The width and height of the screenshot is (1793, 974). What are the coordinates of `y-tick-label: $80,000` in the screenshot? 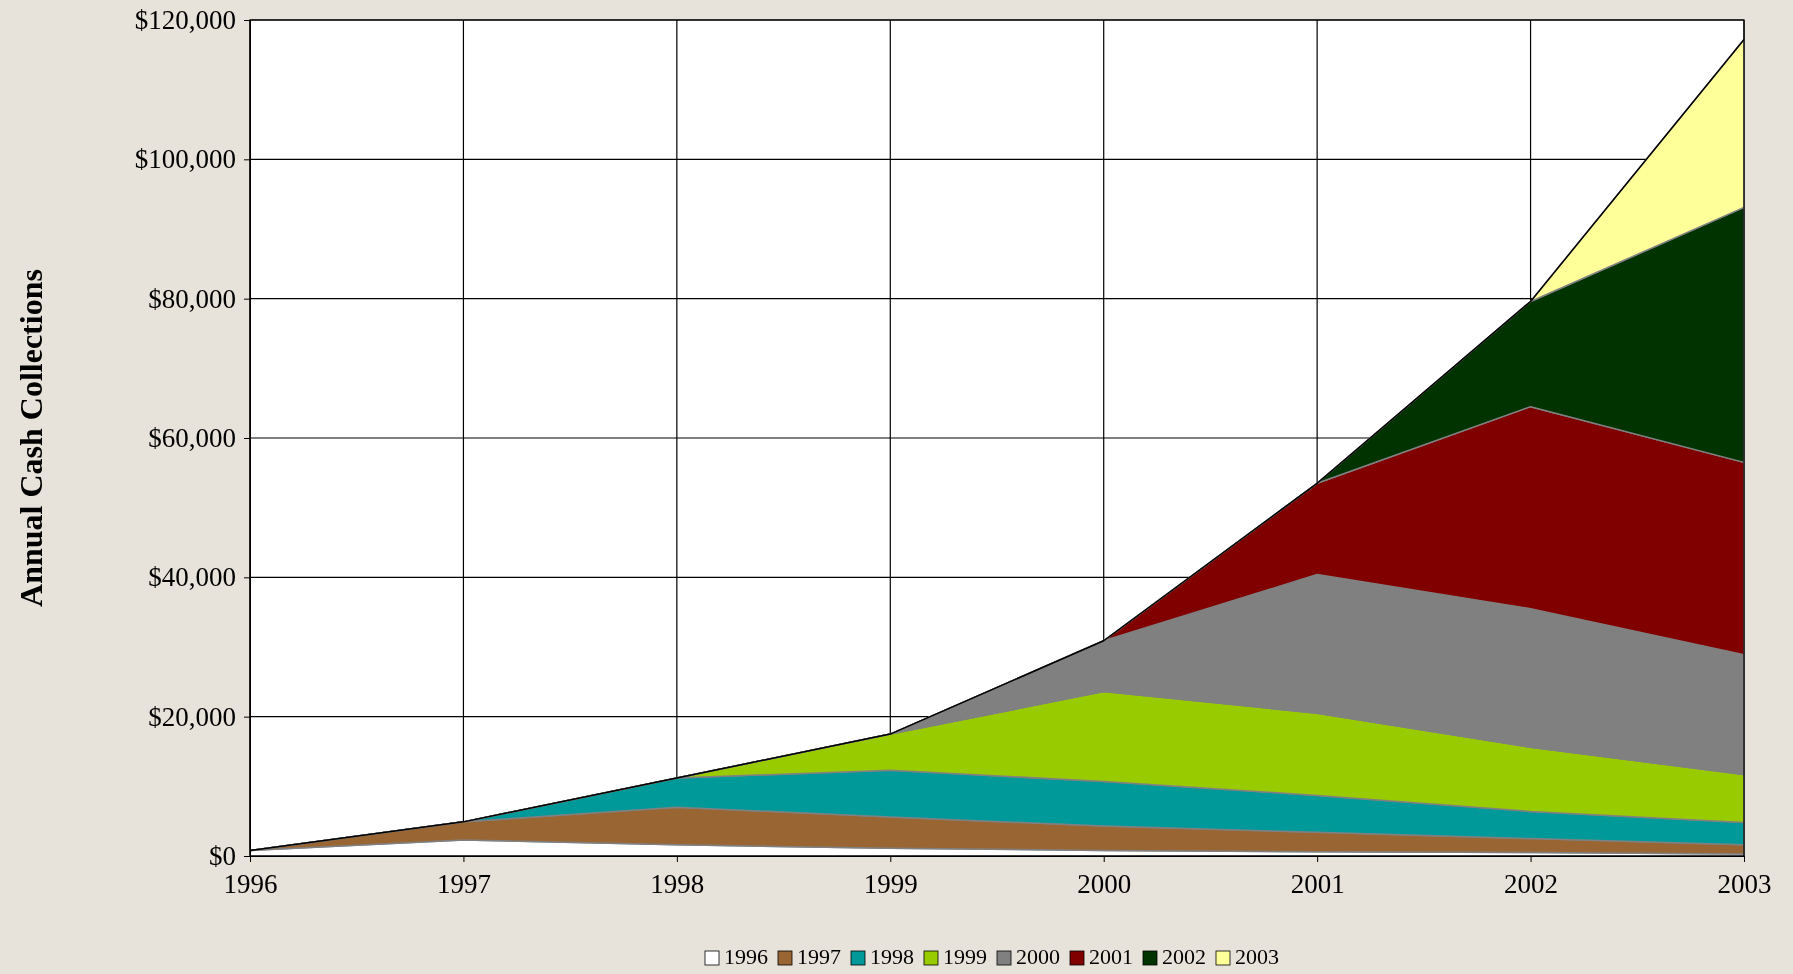 It's located at (192, 298).